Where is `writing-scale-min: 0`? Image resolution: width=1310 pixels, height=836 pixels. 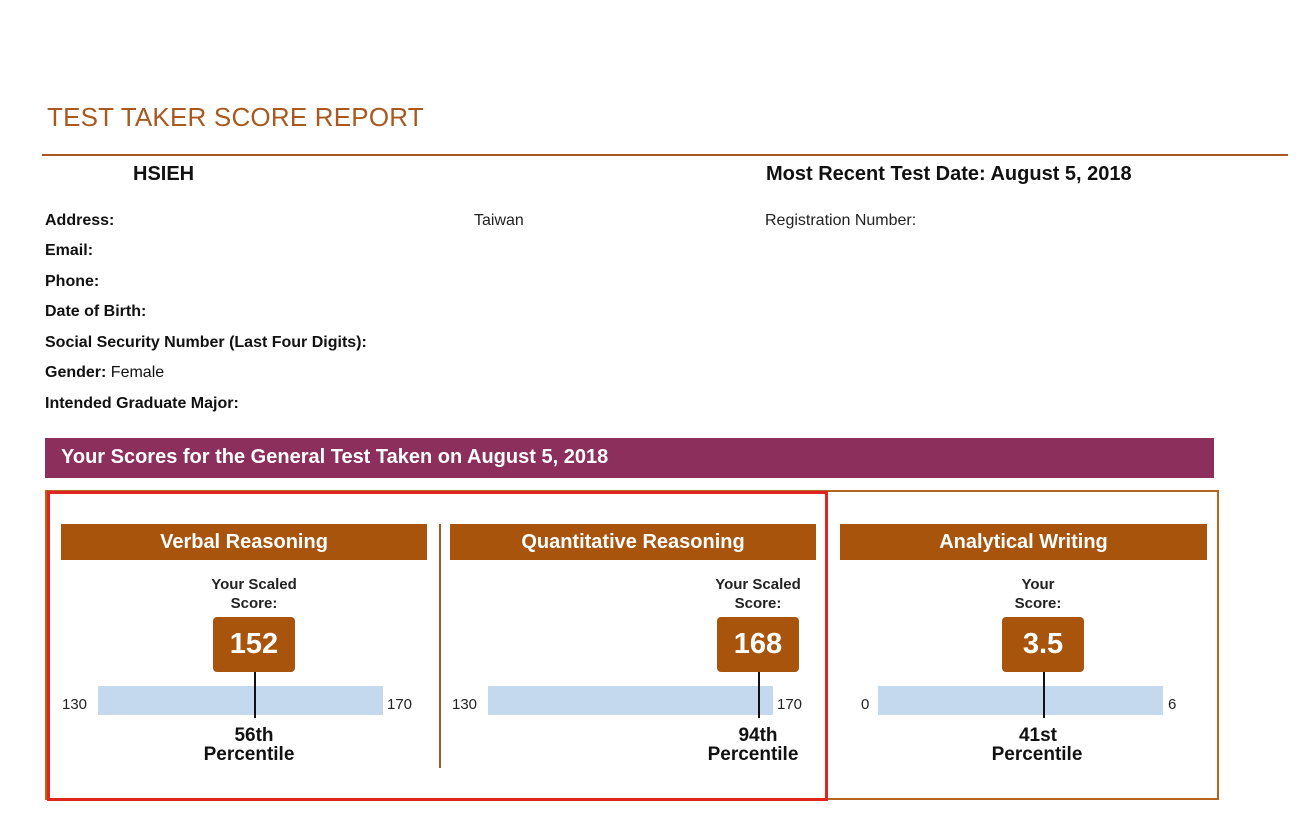 writing-scale-min: 0 is located at coordinates (865, 704).